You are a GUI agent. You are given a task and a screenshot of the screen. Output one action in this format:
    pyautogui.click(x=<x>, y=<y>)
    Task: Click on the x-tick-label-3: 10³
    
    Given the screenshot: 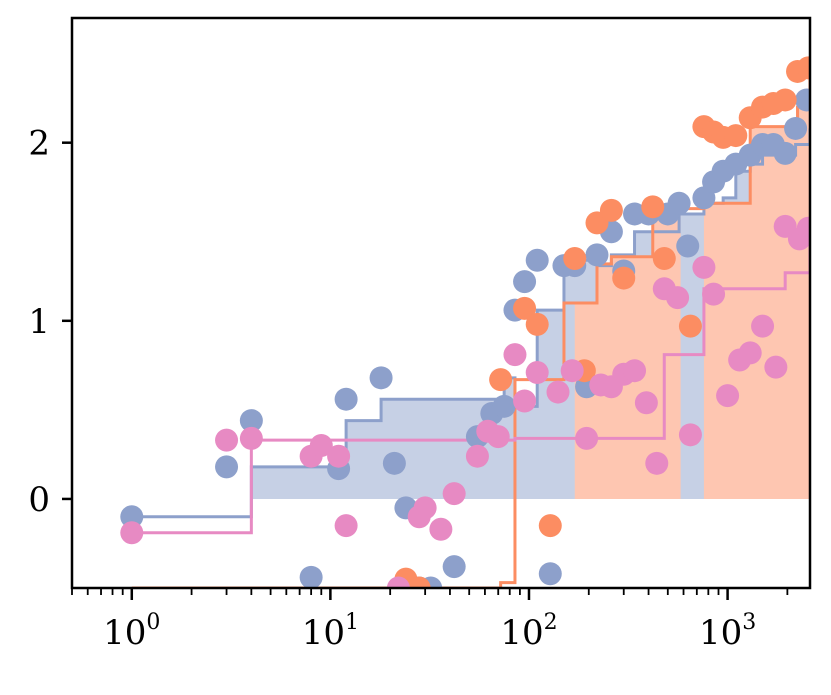 What is the action you would take?
    pyautogui.click(x=727, y=631)
    